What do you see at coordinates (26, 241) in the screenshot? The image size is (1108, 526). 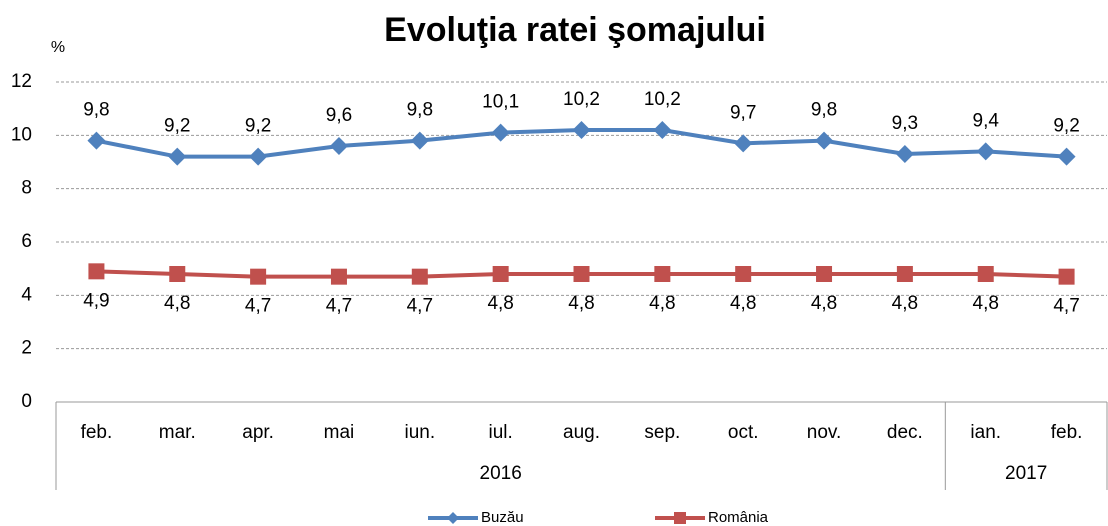 I see `y-tick-label: 6` at bounding box center [26, 241].